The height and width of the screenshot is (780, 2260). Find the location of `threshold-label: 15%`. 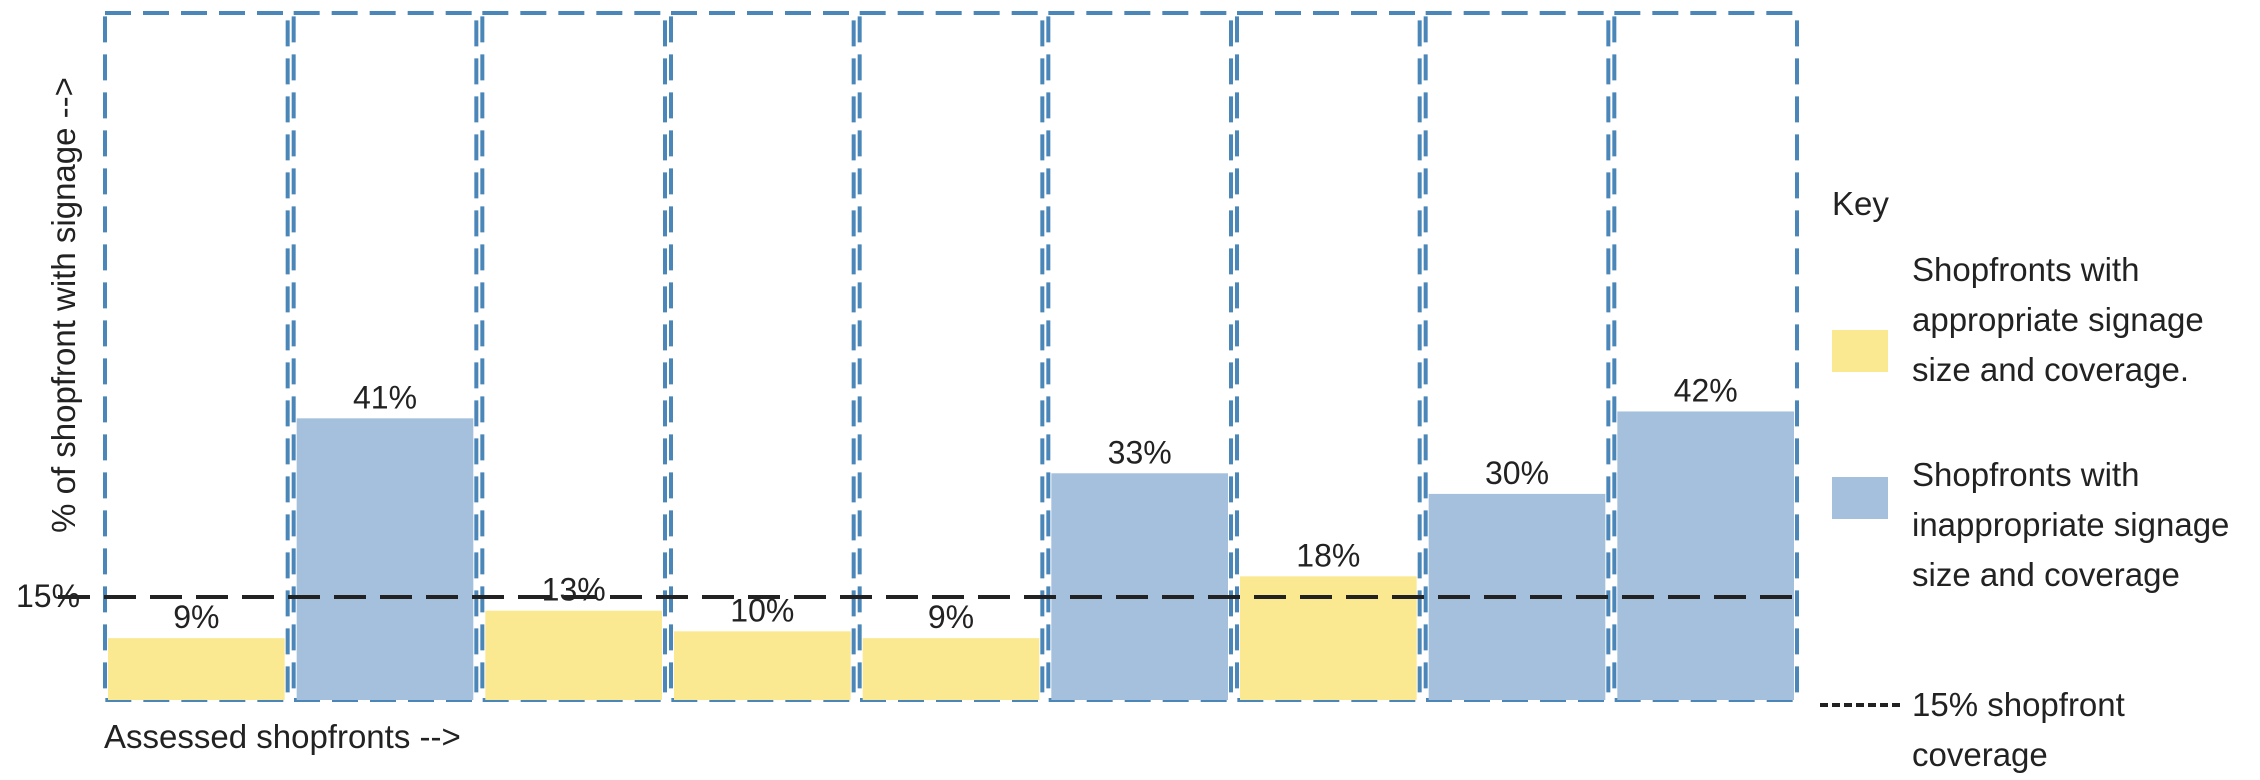

threshold-label: 15% is located at coordinates (48, 596).